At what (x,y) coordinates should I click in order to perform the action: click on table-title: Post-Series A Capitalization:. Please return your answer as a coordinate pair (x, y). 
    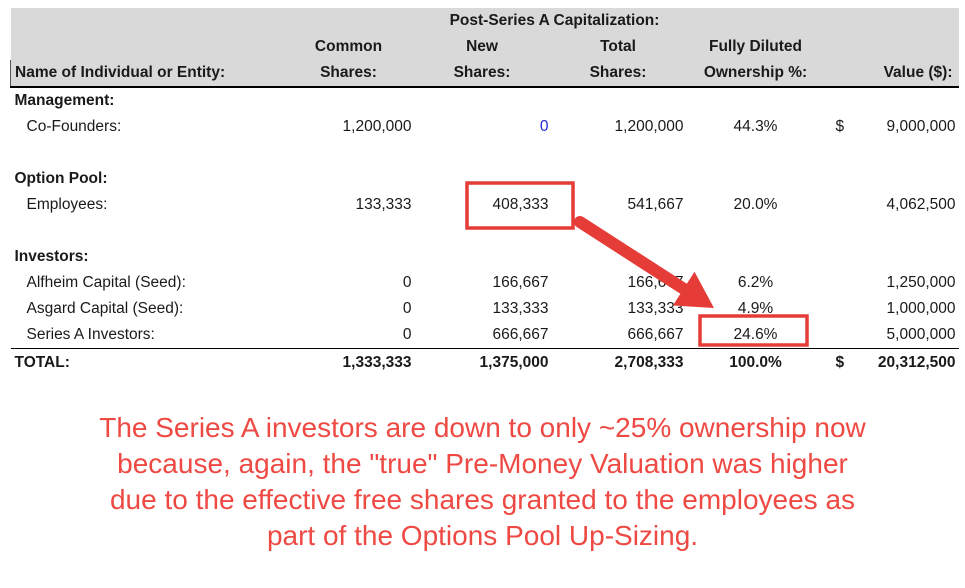
    Looking at the image, I should click on (554, 21).